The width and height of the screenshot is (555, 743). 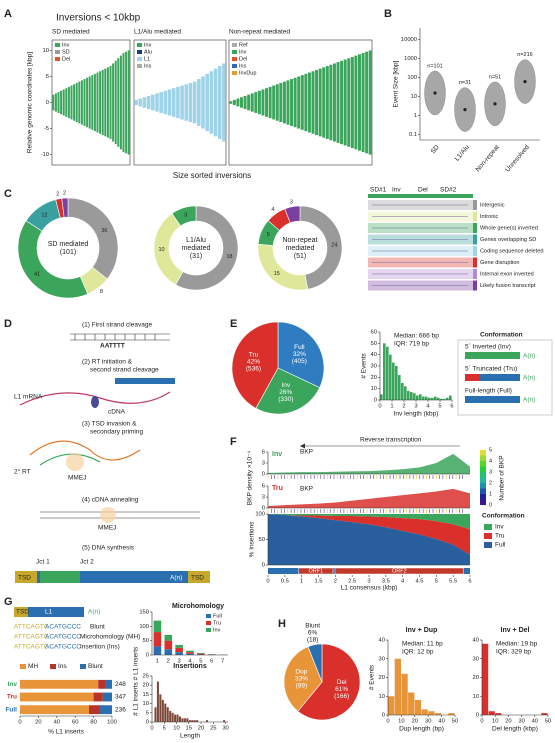 I want to click on bar-segment, so click(x=106, y=710).